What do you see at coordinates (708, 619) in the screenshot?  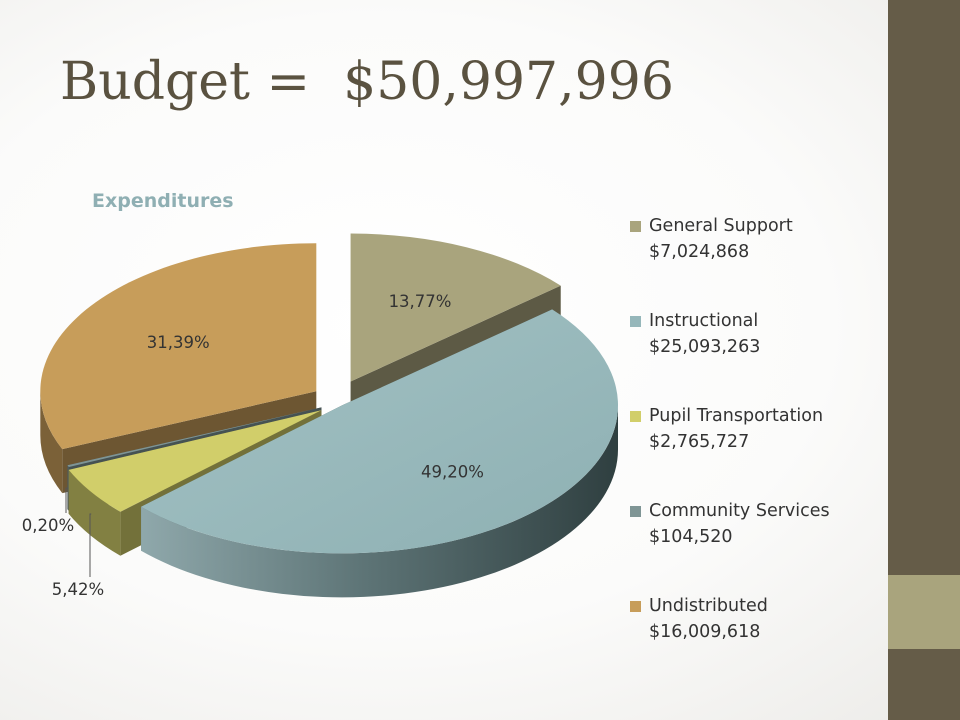 I see `legend-text: Undistributed $16,009,618` at bounding box center [708, 619].